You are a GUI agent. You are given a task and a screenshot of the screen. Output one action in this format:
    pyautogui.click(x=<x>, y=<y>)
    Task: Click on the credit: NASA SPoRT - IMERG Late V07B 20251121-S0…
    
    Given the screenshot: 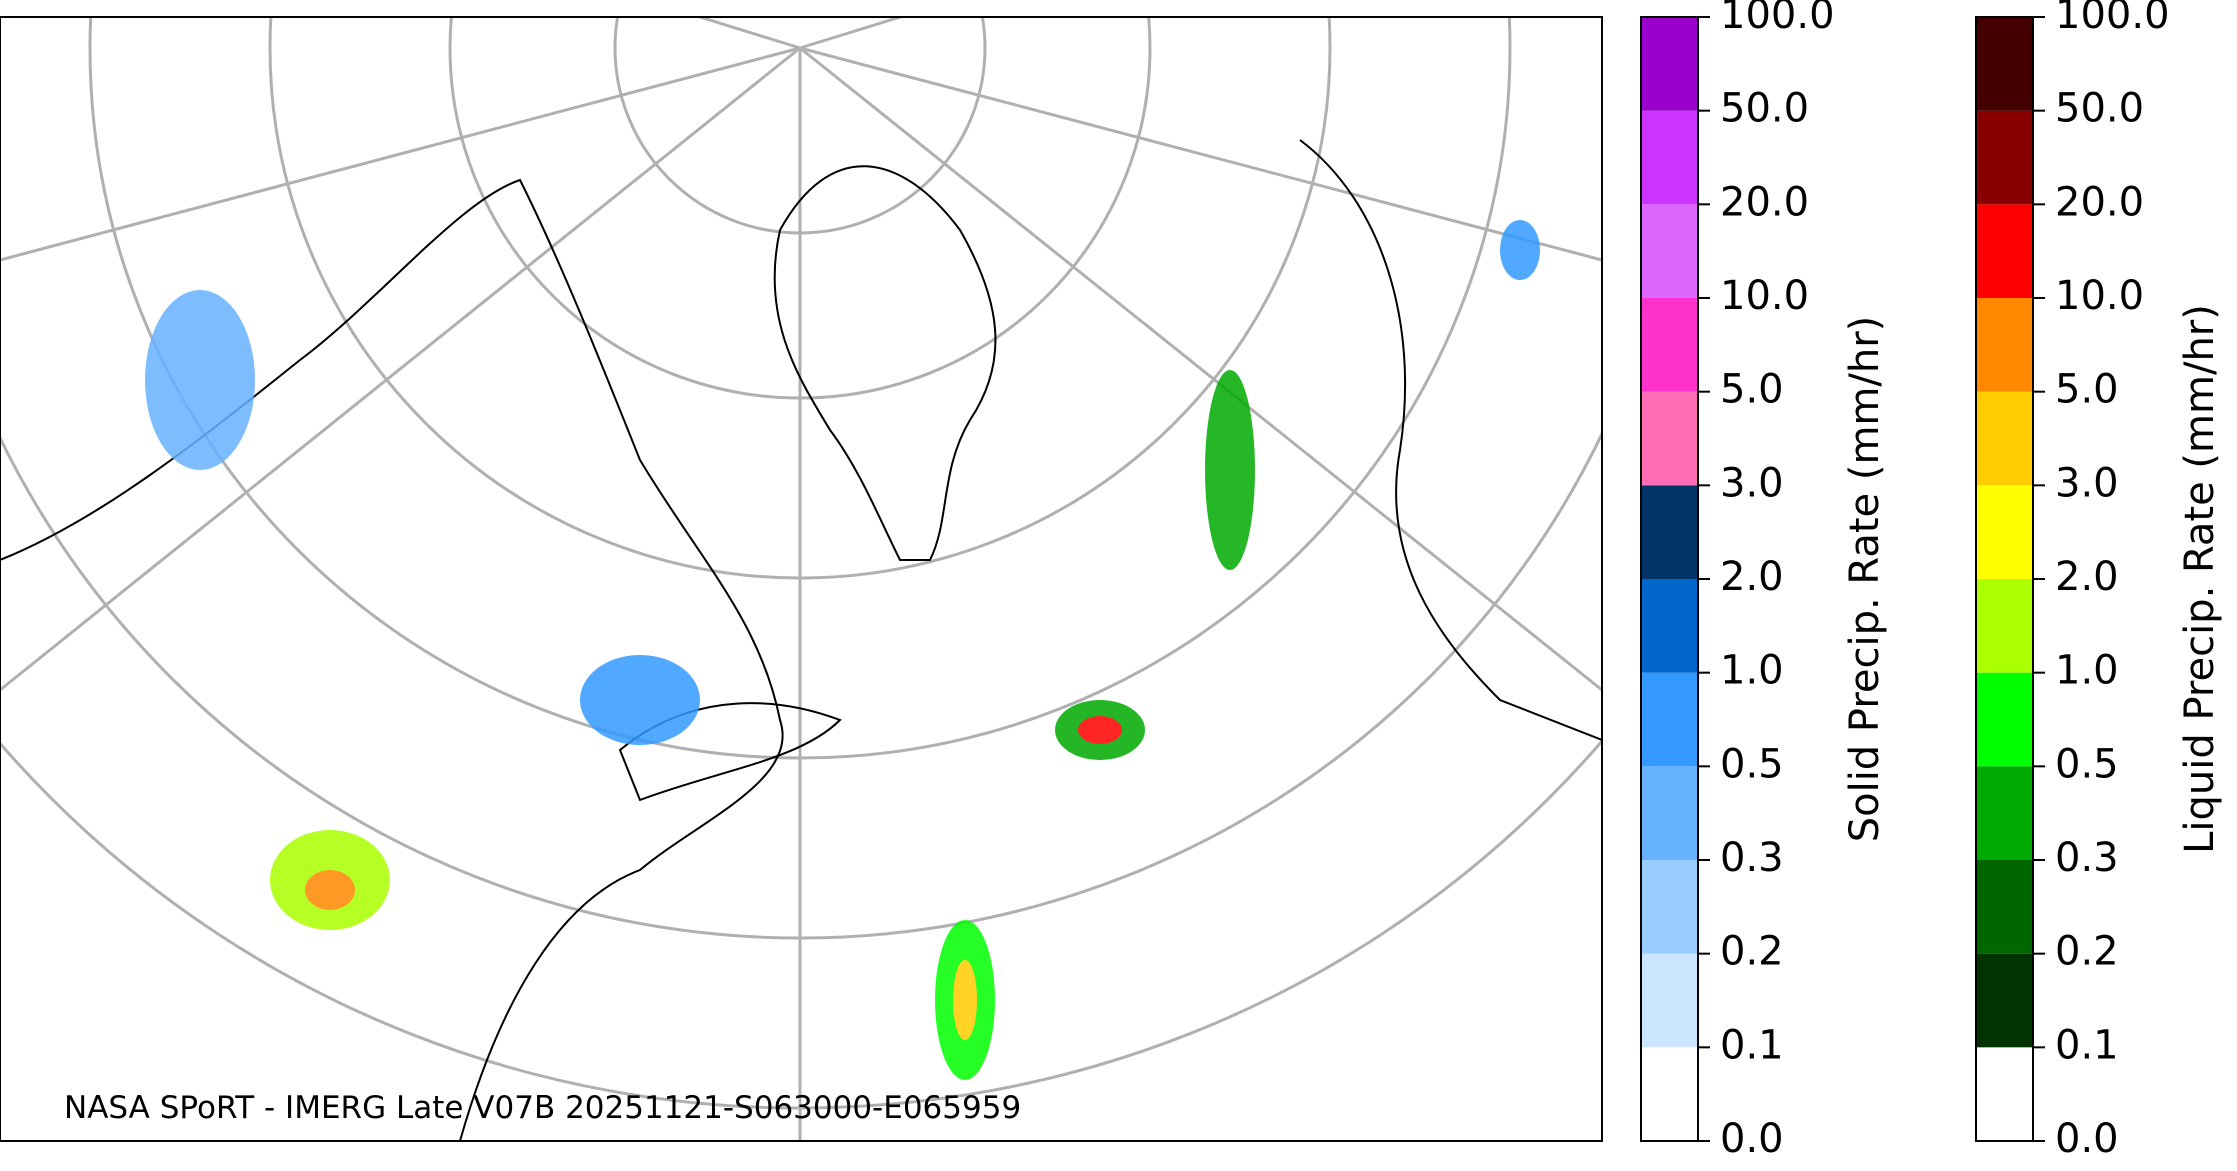 What is the action you would take?
    pyautogui.click(x=542, y=1108)
    